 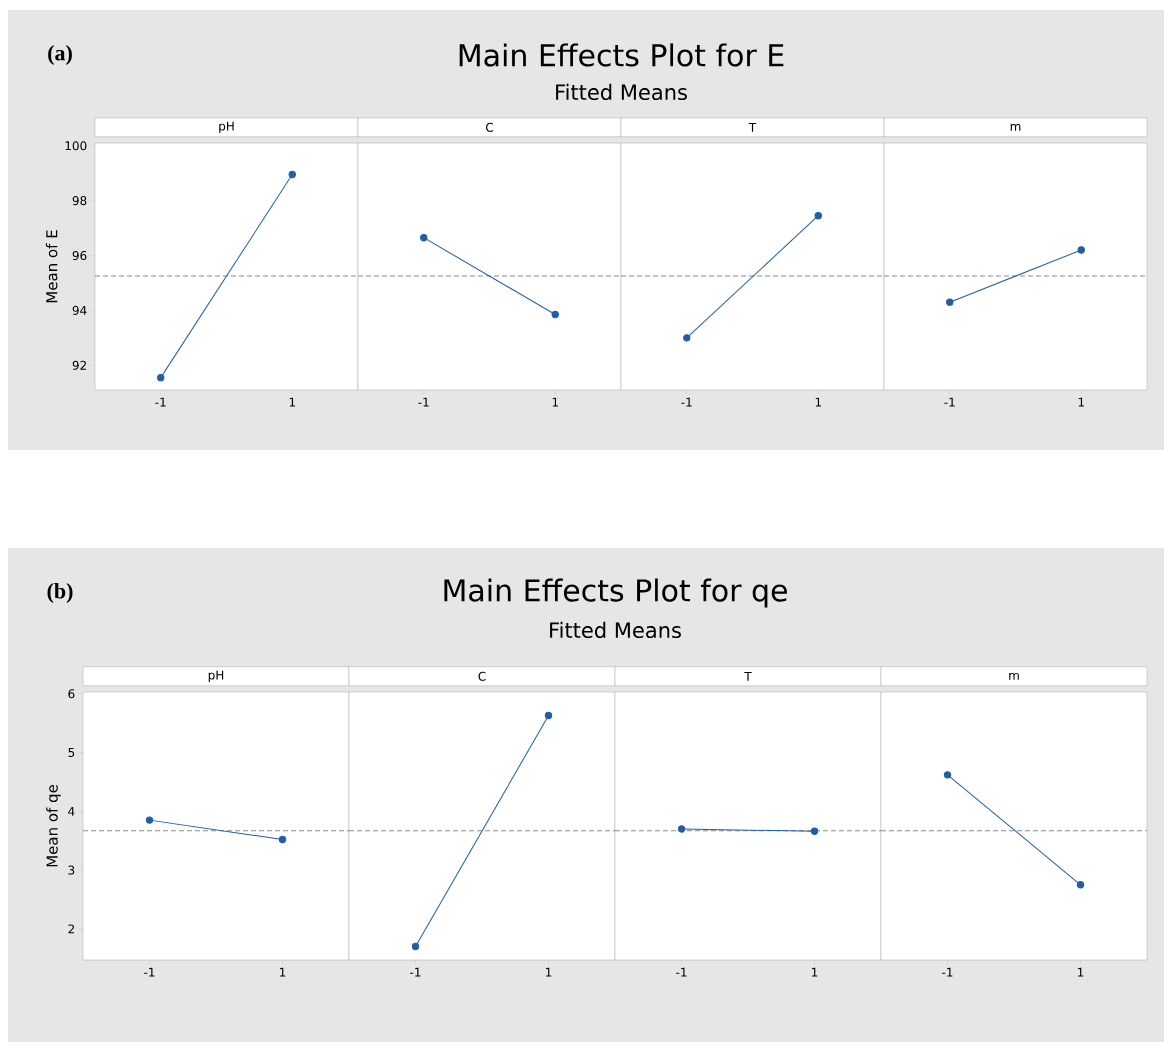 What do you see at coordinates (71, 870) in the screenshot?
I see `y-tick-label: 3` at bounding box center [71, 870].